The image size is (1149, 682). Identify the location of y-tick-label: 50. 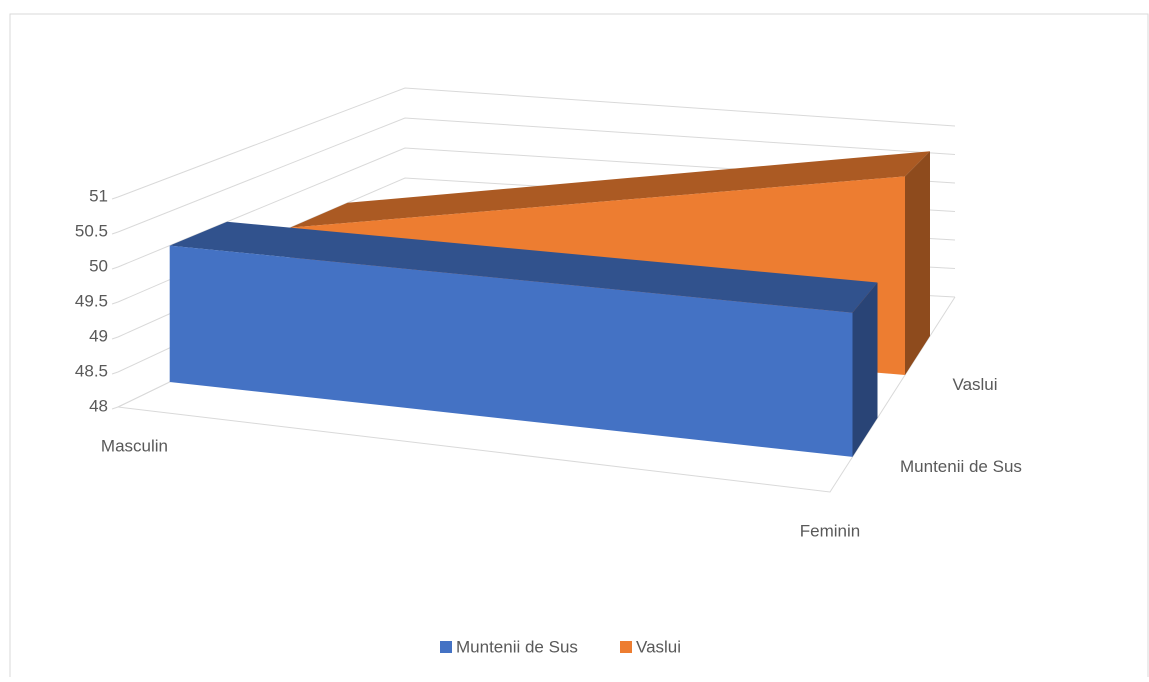
(98, 265).